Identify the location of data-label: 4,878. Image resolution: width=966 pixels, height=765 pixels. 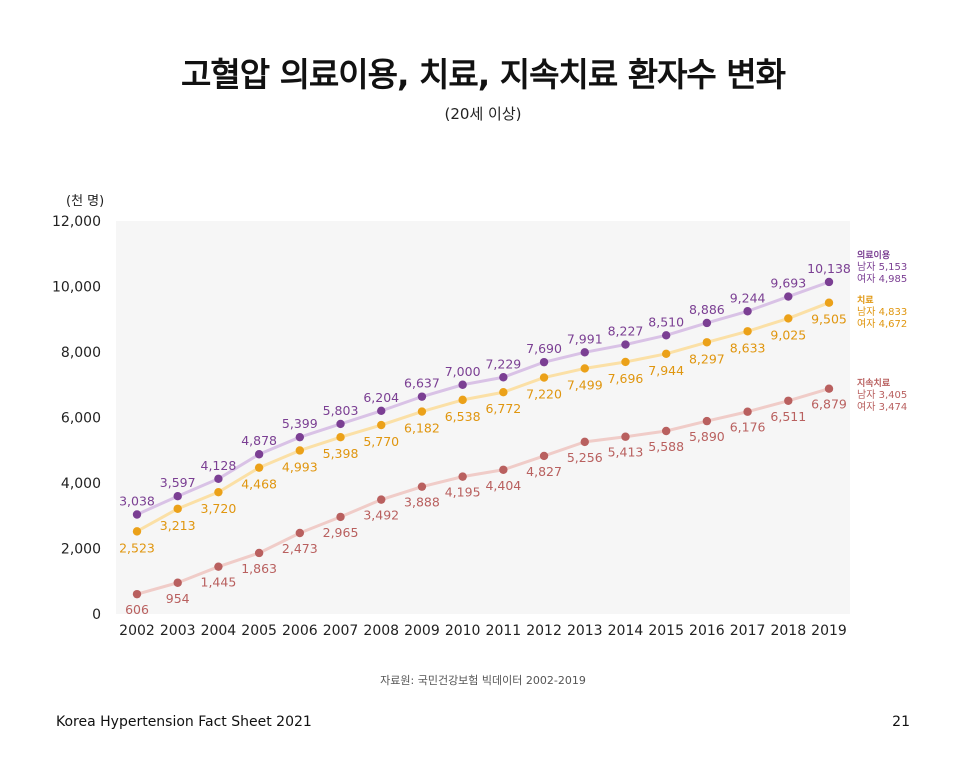
(259, 440).